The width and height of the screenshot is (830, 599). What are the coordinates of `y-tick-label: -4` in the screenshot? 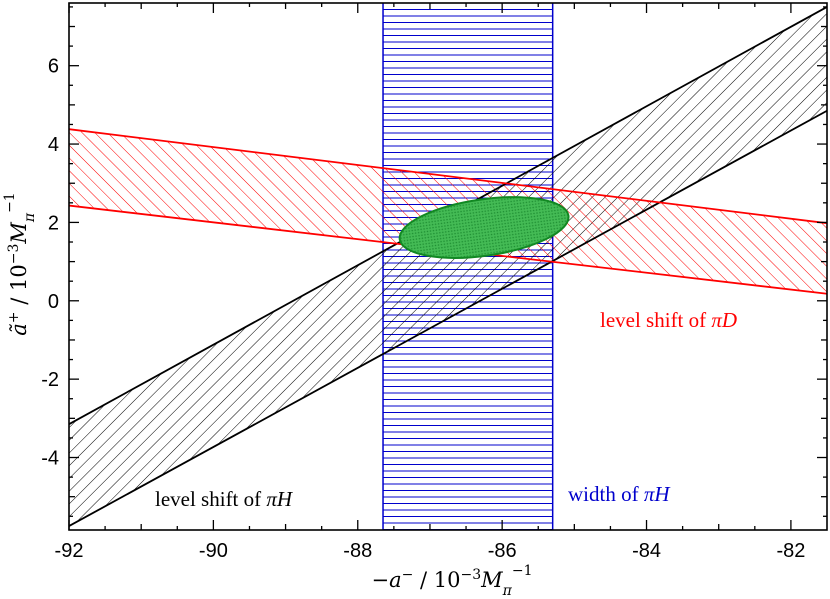 It's located at (50, 459).